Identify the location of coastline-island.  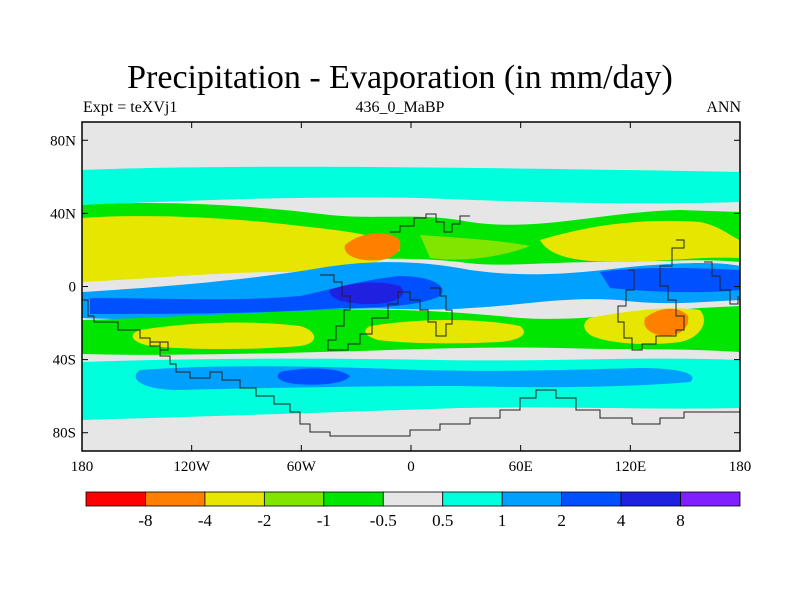
(159, 346).